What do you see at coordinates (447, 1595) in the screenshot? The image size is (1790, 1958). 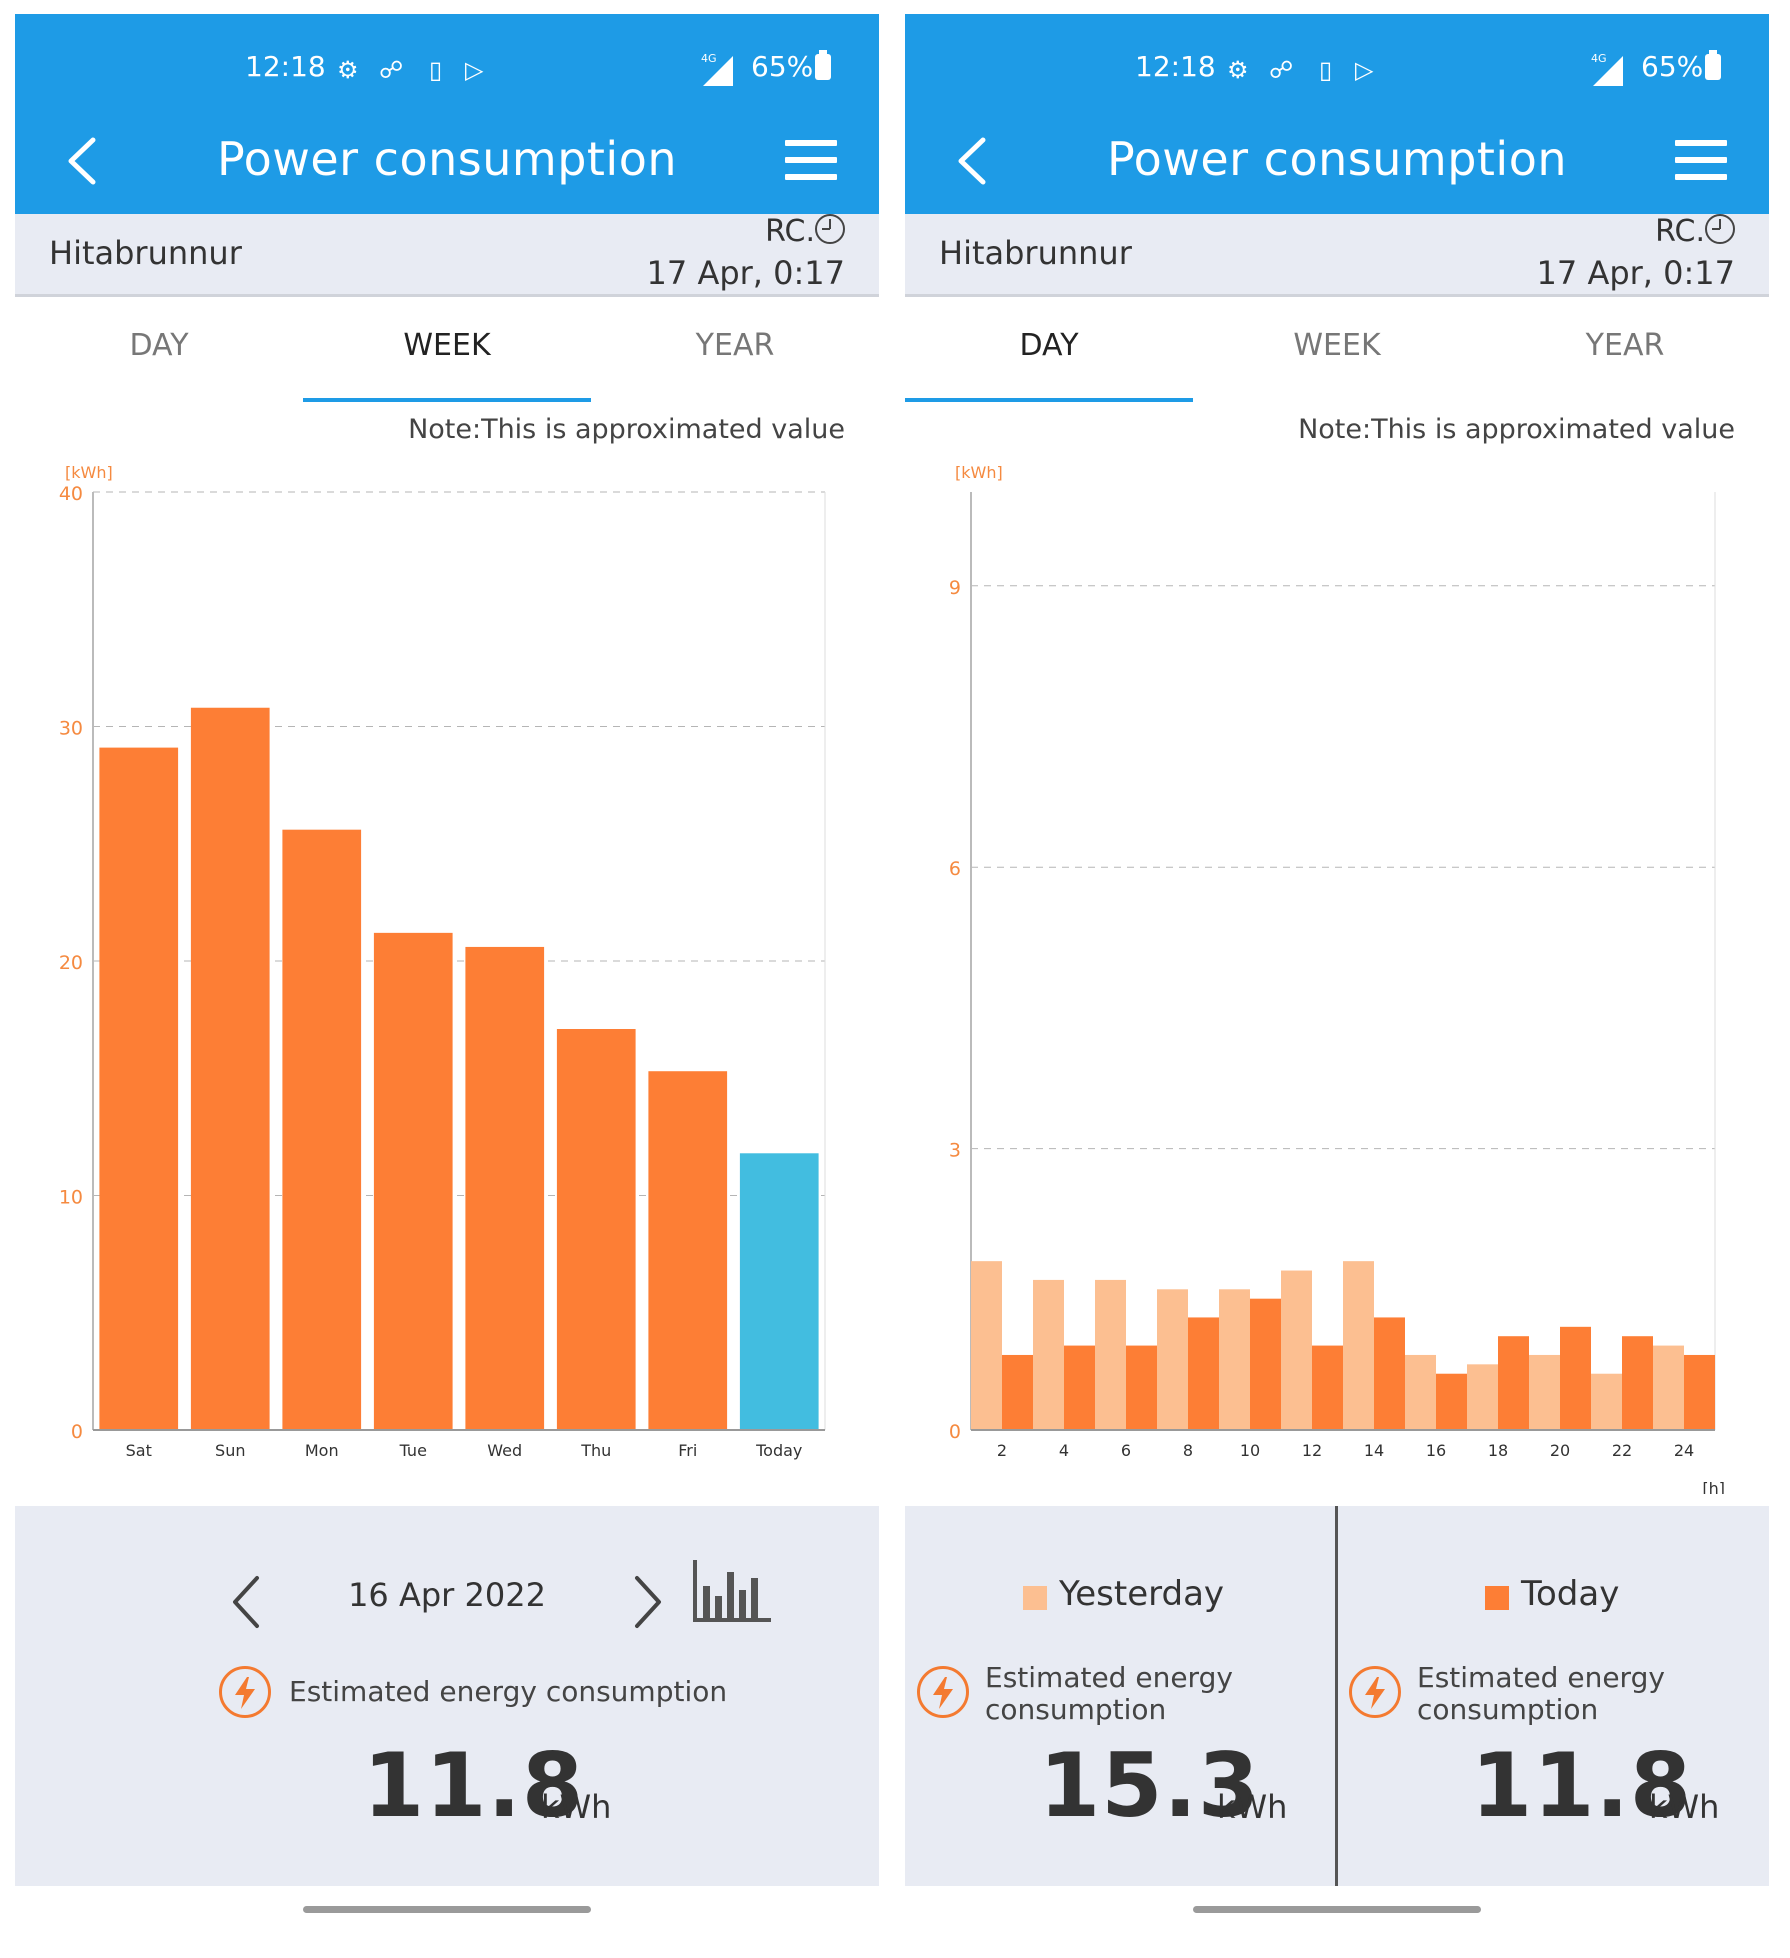 I see `selected-date: 16 Apr 2022` at bounding box center [447, 1595].